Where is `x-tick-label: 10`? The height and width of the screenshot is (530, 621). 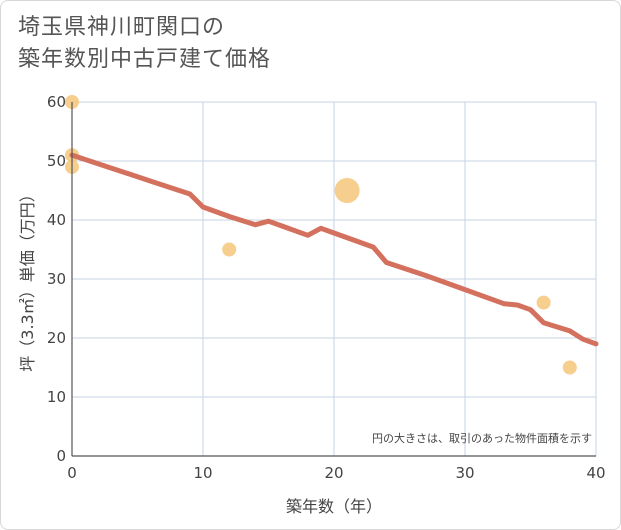
x-tick-label: 10 is located at coordinates (202, 473).